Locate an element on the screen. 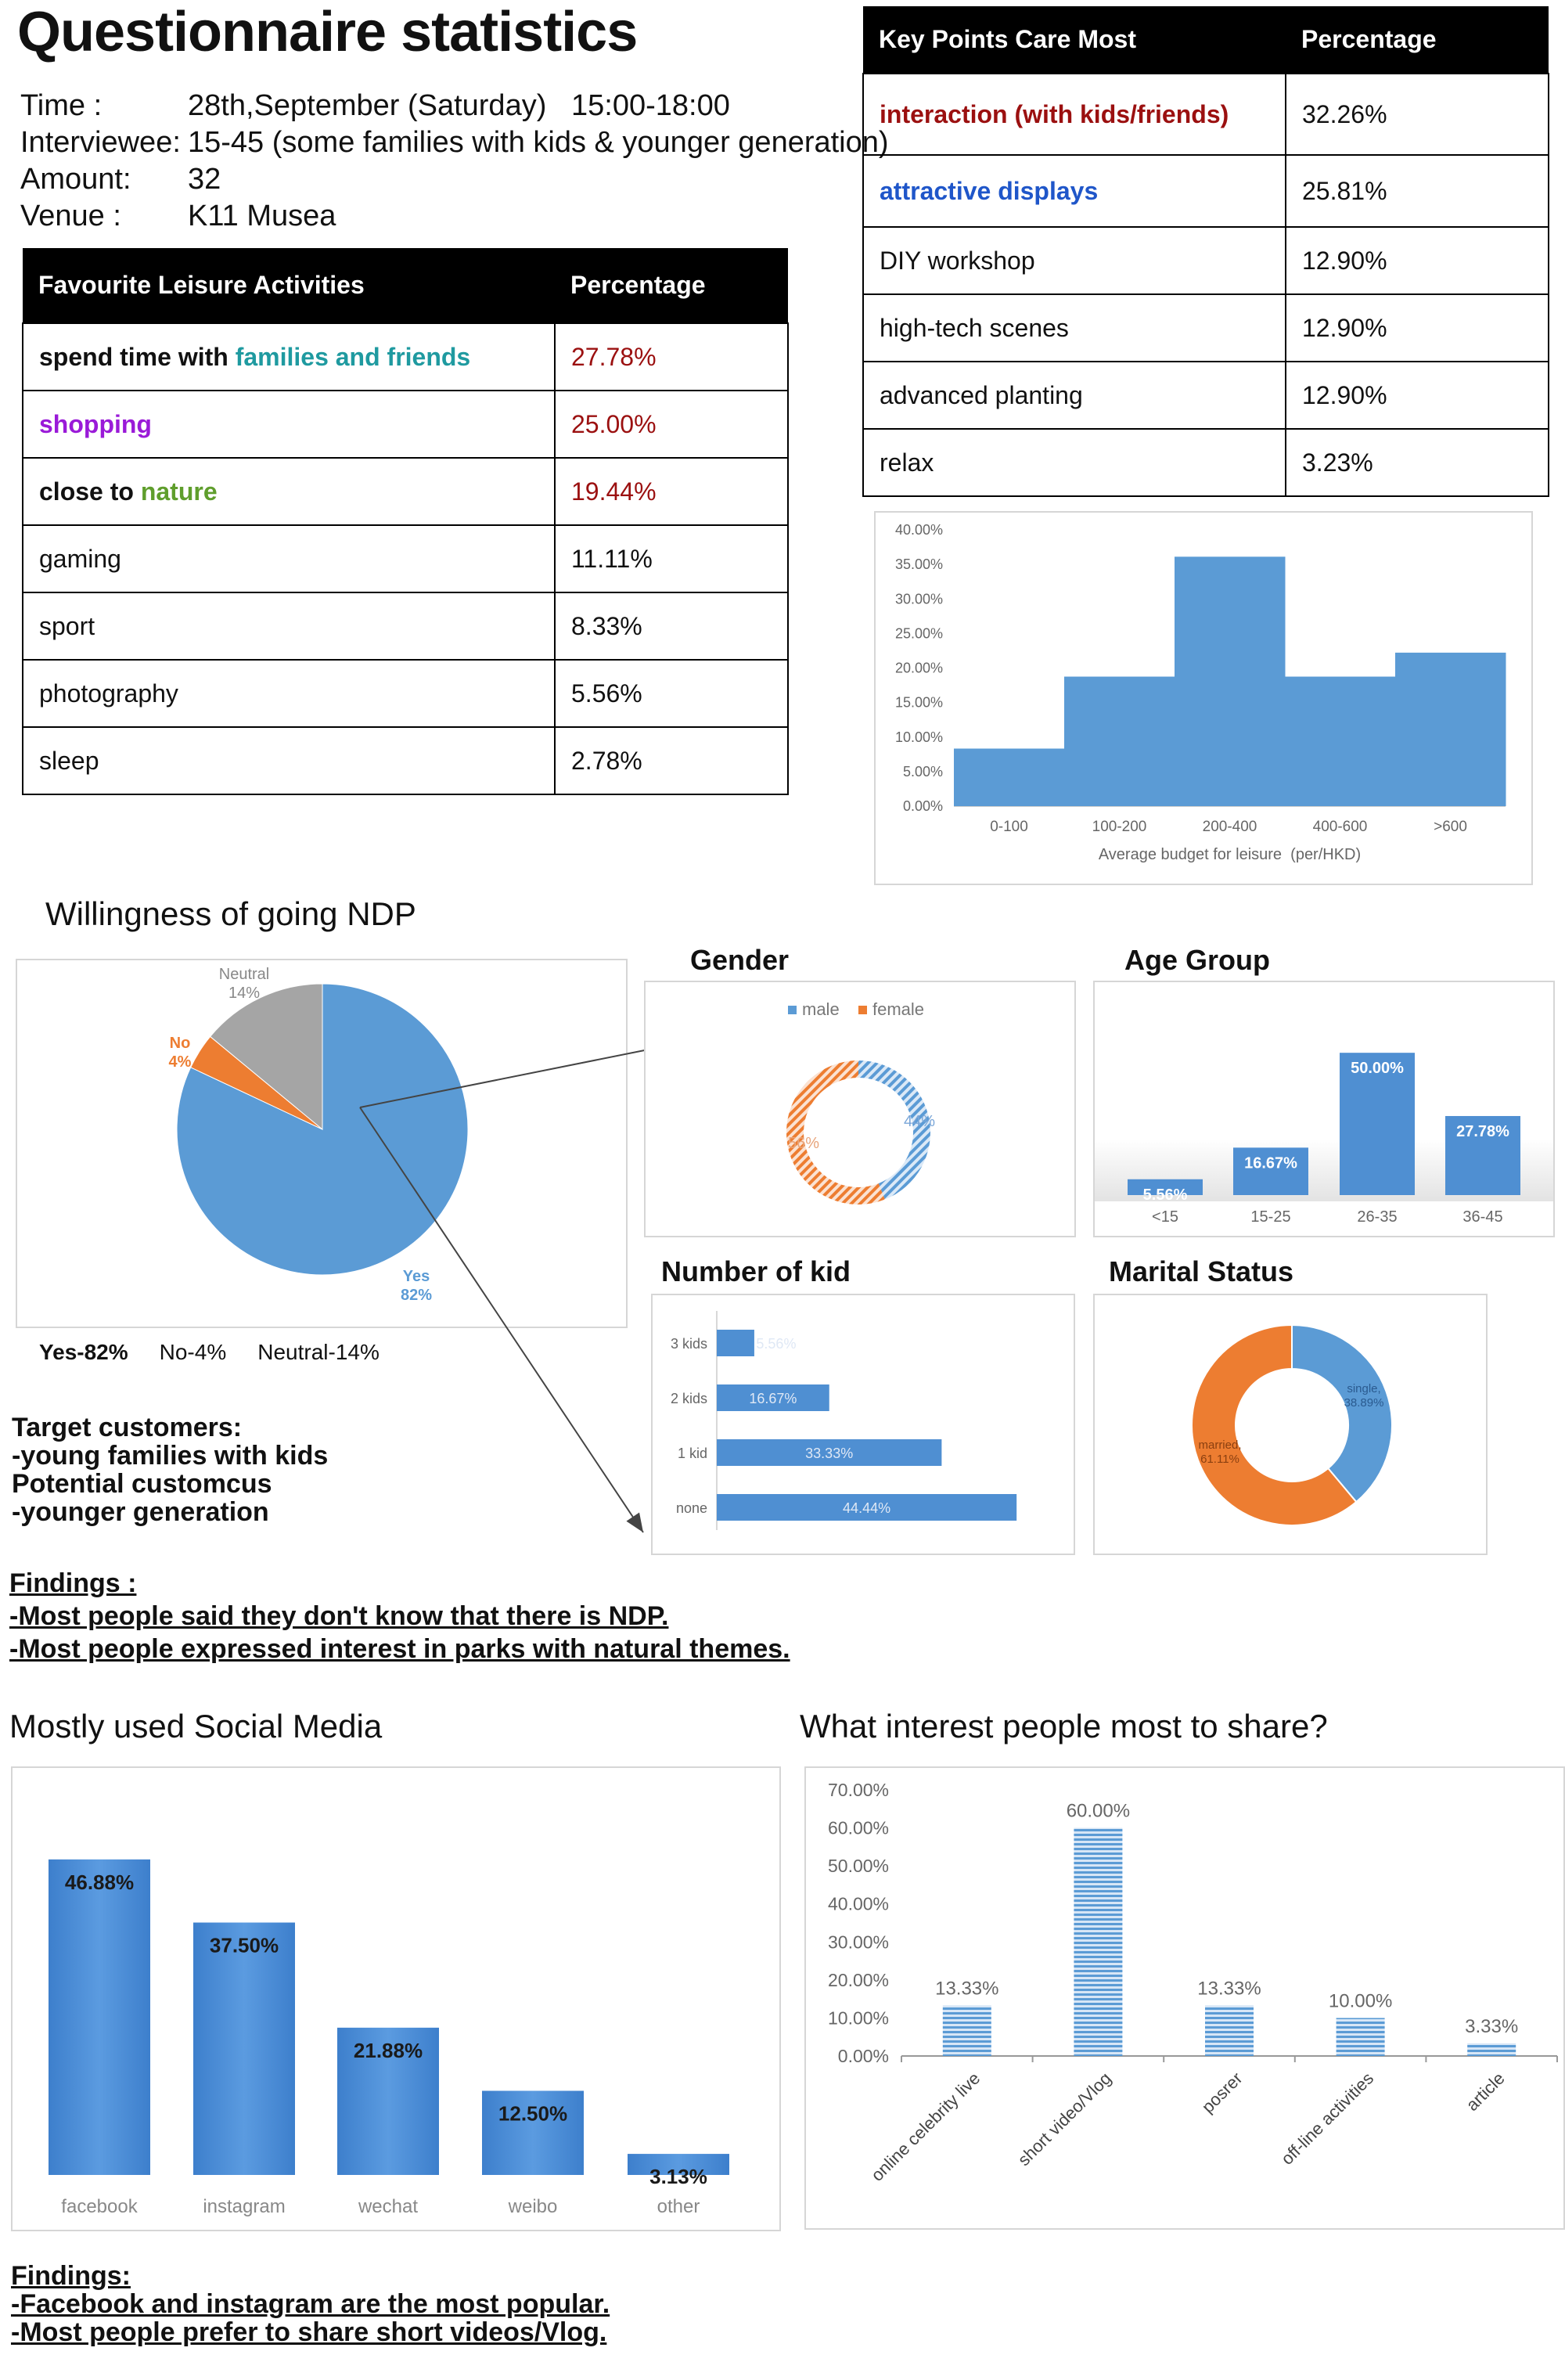  table-row: shopping 25.00% is located at coordinates (405, 424).